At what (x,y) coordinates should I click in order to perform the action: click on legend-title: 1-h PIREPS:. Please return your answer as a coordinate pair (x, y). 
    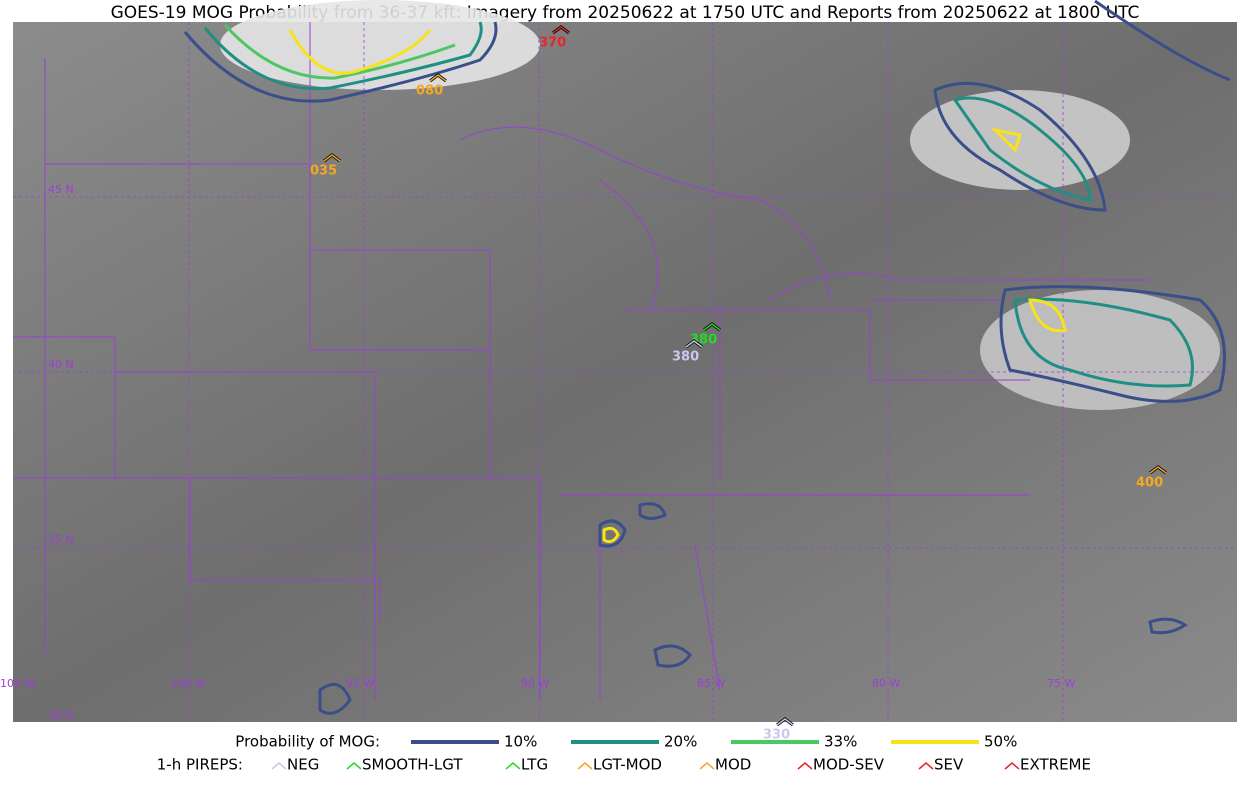
    Looking at the image, I should click on (200, 765).